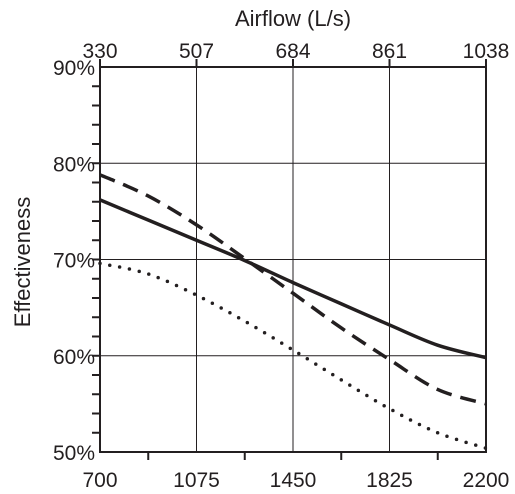 This screenshot has width=515, height=494. I want to click on top-axis-title: Airflow (L/s), so click(293, 18).